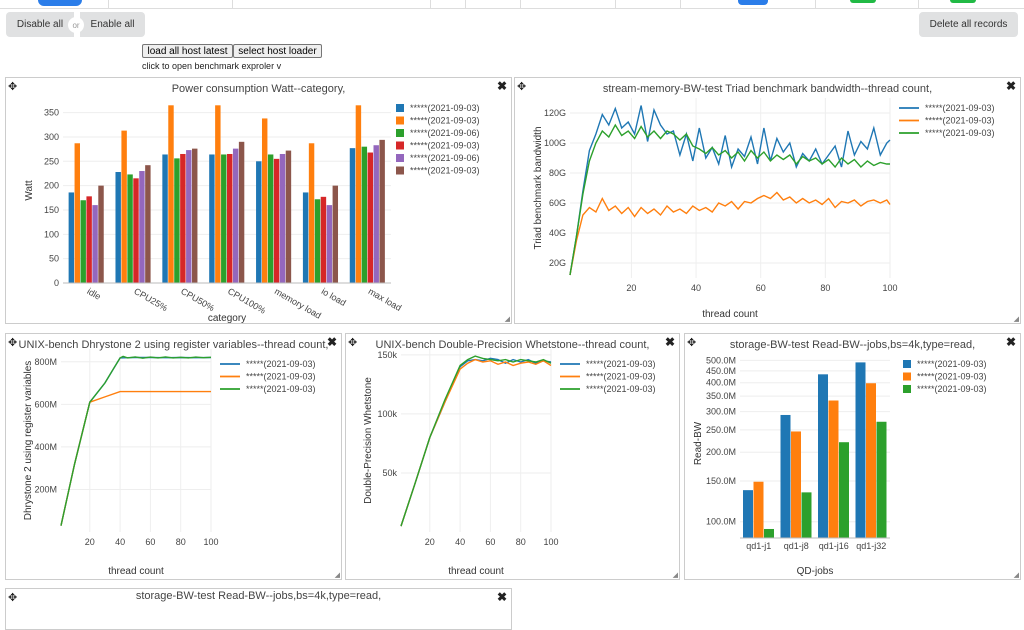 Image resolution: width=1024 pixels, height=630 pixels. What do you see at coordinates (51, 186) in the screenshot?
I see `y-tick-label: 200` at bounding box center [51, 186].